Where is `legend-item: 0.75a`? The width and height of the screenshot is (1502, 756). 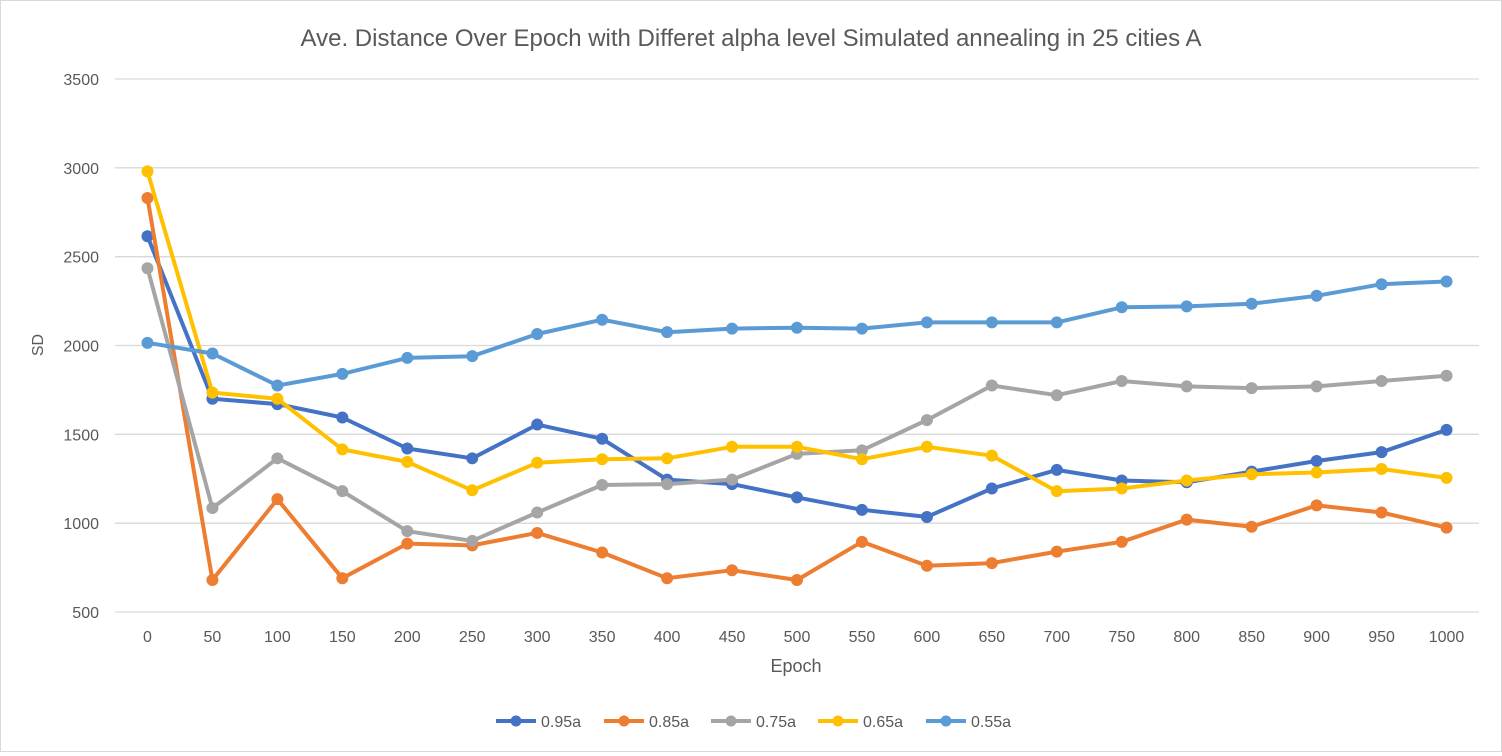
legend-item: 0.75a is located at coordinates (753, 722).